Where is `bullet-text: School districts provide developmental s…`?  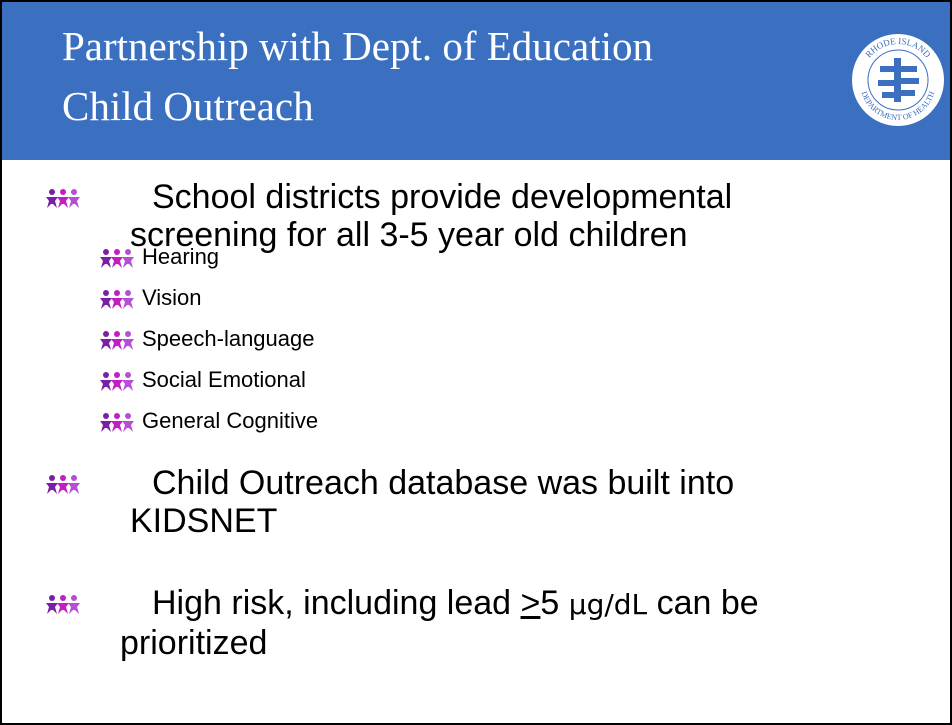
bullet-text: School districts provide developmental s… is located at coordinates (431, 216).